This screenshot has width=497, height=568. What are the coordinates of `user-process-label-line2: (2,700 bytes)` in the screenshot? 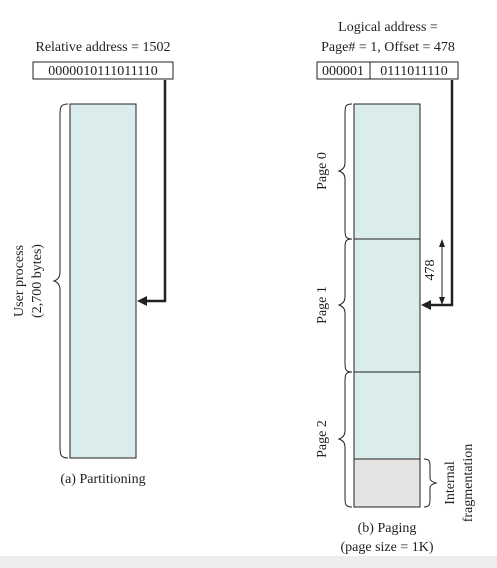 It's located at (37, 281).